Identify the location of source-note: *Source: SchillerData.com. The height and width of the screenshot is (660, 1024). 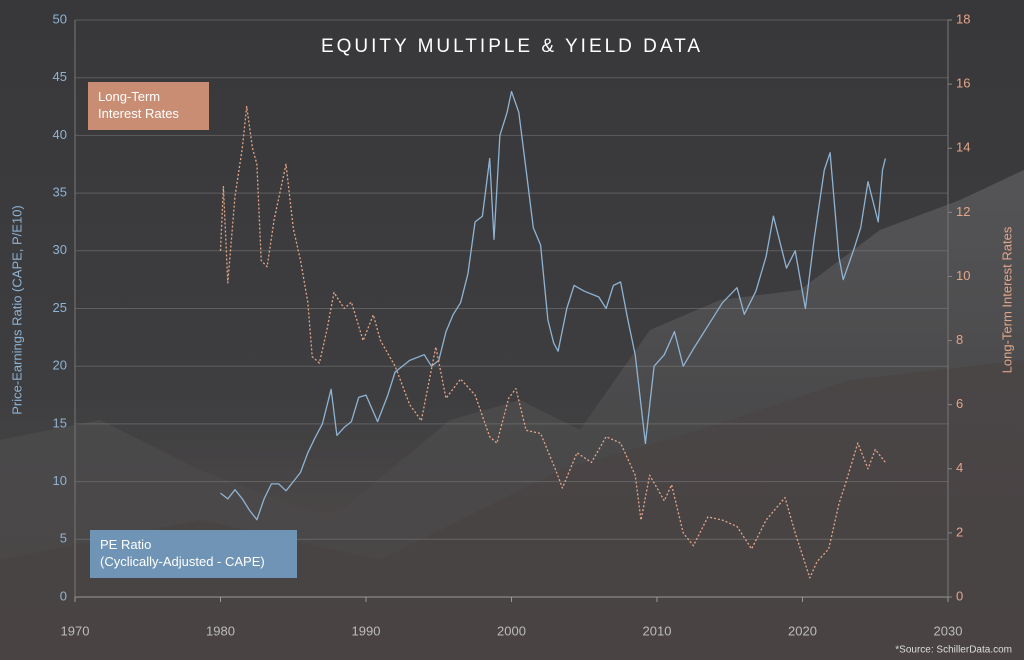
(953, 650).